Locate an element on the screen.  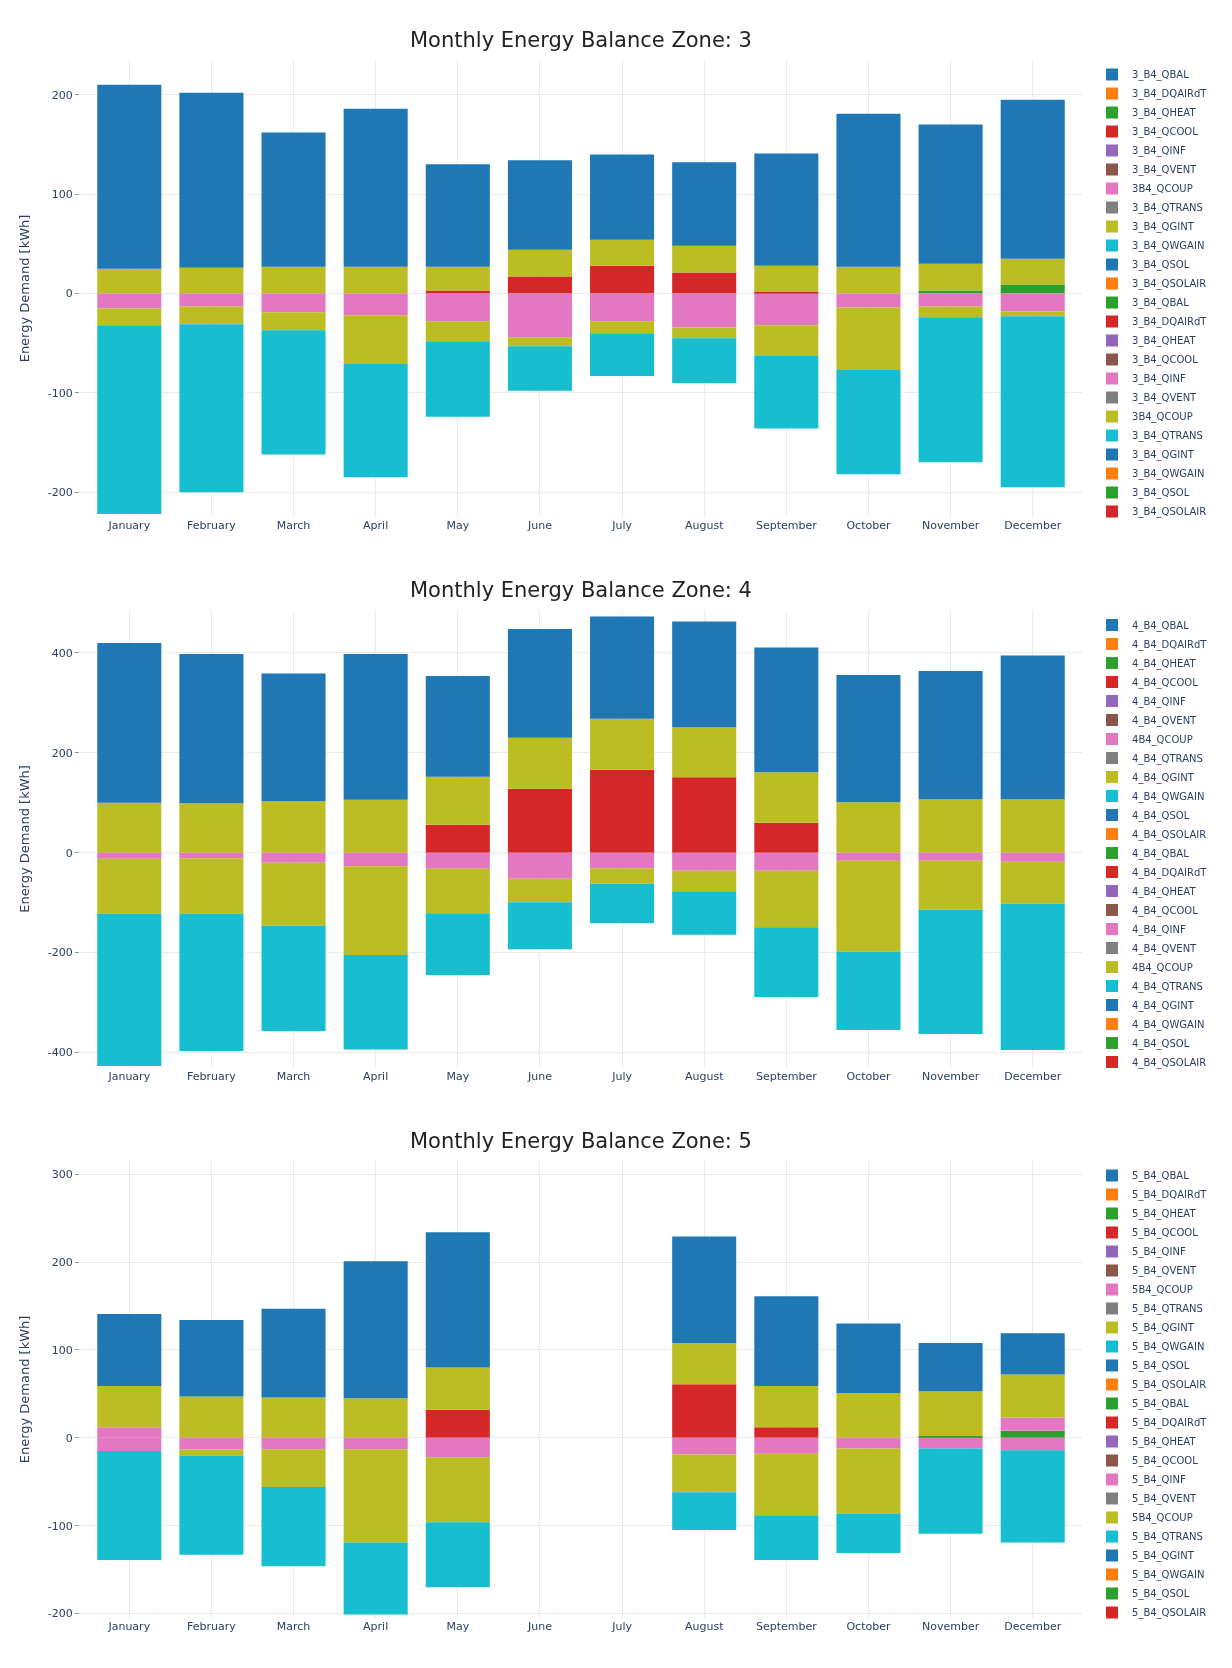
legend-label: 3_B4_QGINT is located at coordinates (1163, 455).